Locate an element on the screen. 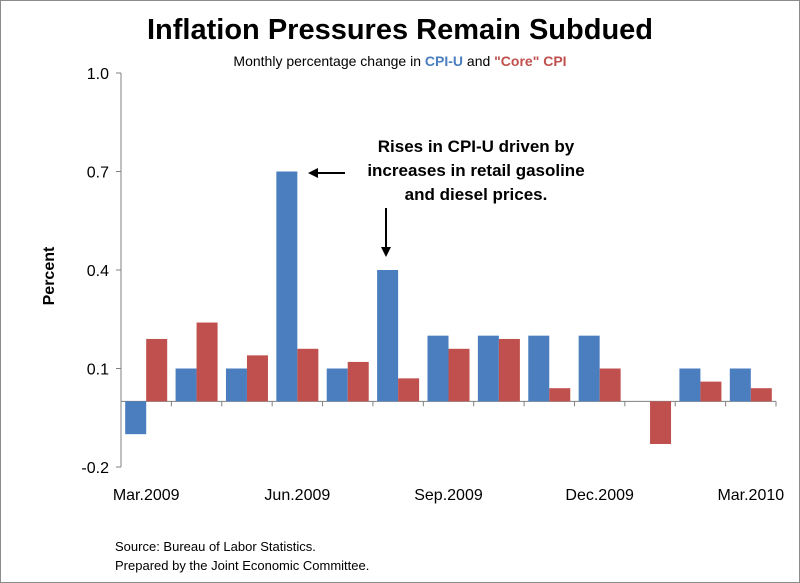 This screenshot has height=583, width=800. subtitle-core-cpi: "Core" CPI is located at coordinates (530, 61).